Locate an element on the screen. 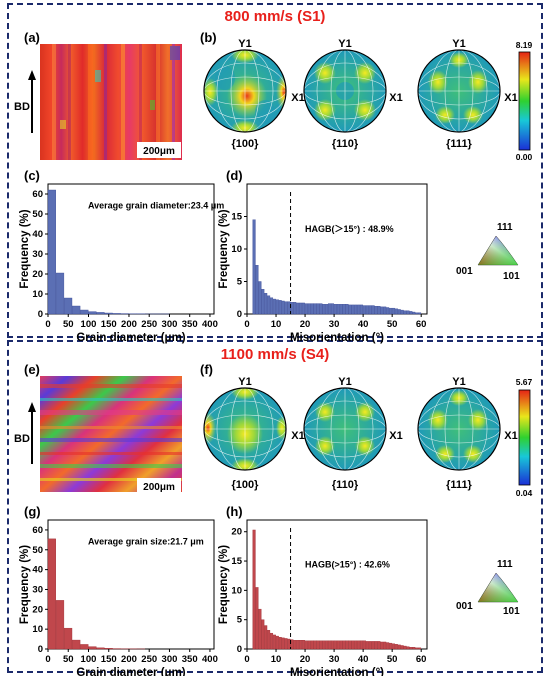 The image size is (550, 676). x1-label-s1-3: X1 is located at coordinates (510, 98).